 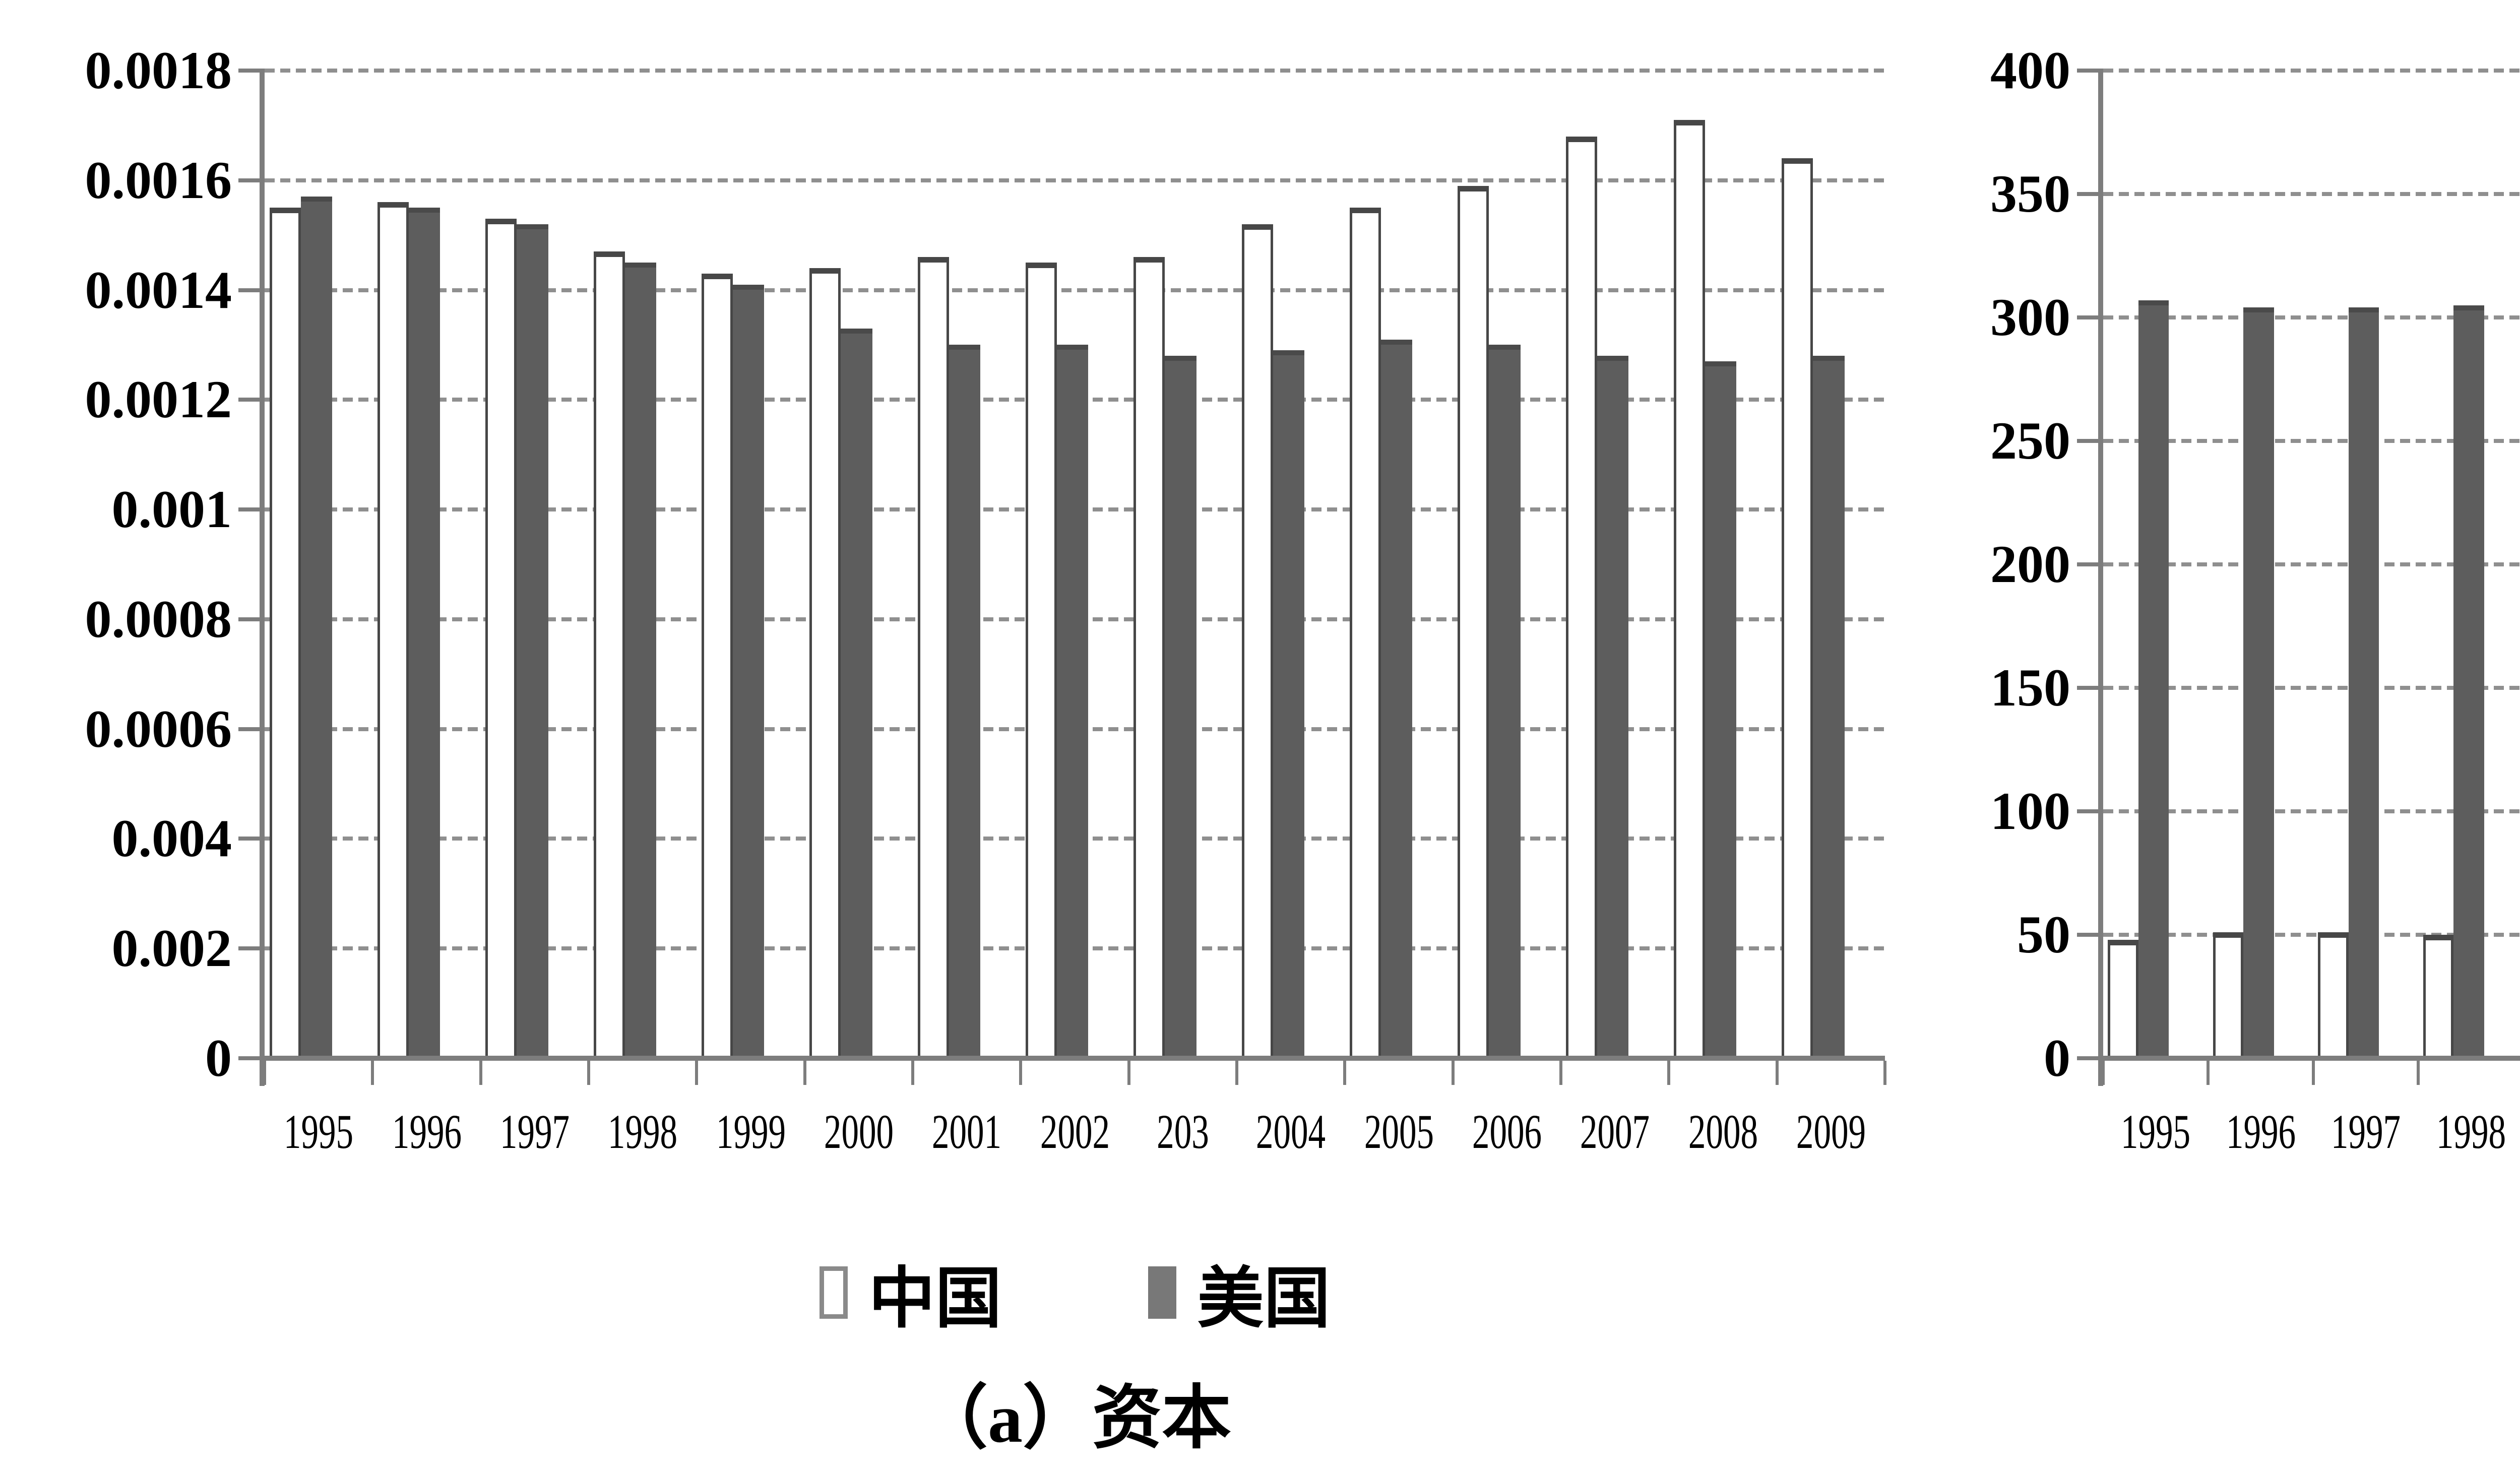 I want to click on y-axis-tick-label: 0.002, so click(x=171, y=948).